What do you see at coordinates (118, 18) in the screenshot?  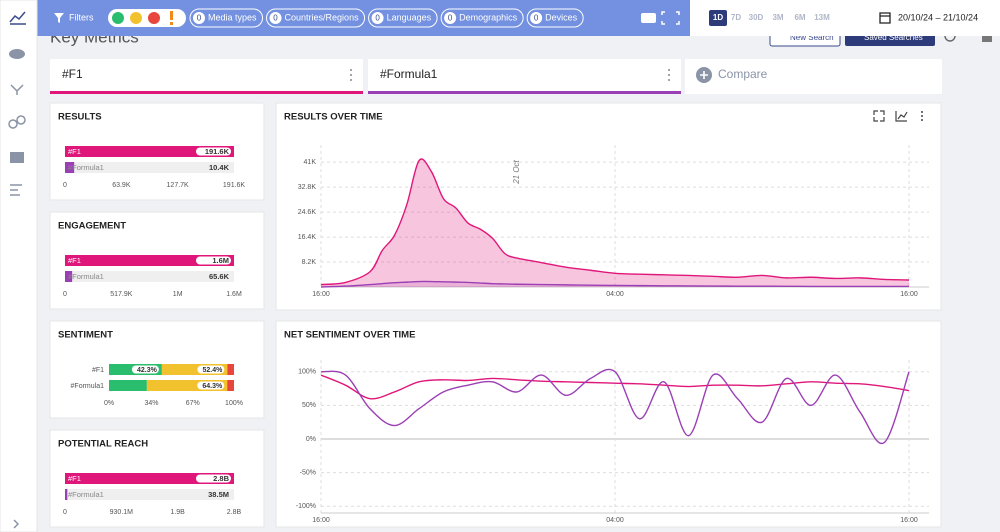 I see `positive-icon` at bounding box center [118, 18].